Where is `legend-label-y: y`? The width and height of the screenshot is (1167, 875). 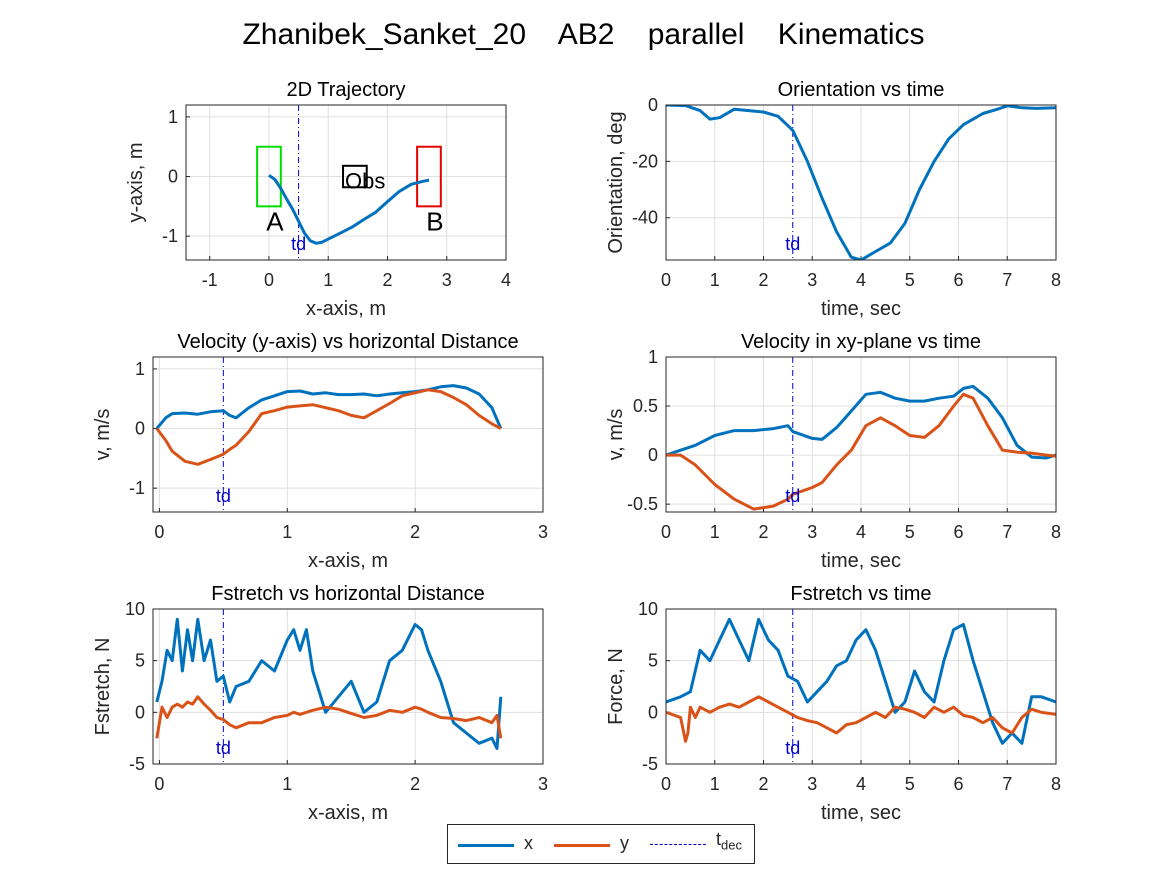 legend-label-y: y is located at coordinates (624, 843).